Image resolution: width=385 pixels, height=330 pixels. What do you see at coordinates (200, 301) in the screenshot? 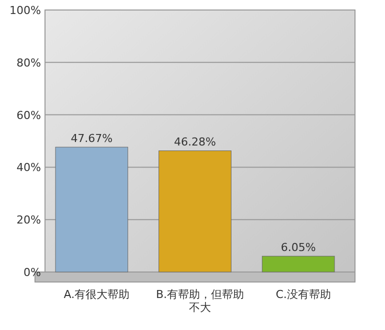
I see `x-tick-label: B.有帮助，但帮助不大` at bounding box center [200, 301].